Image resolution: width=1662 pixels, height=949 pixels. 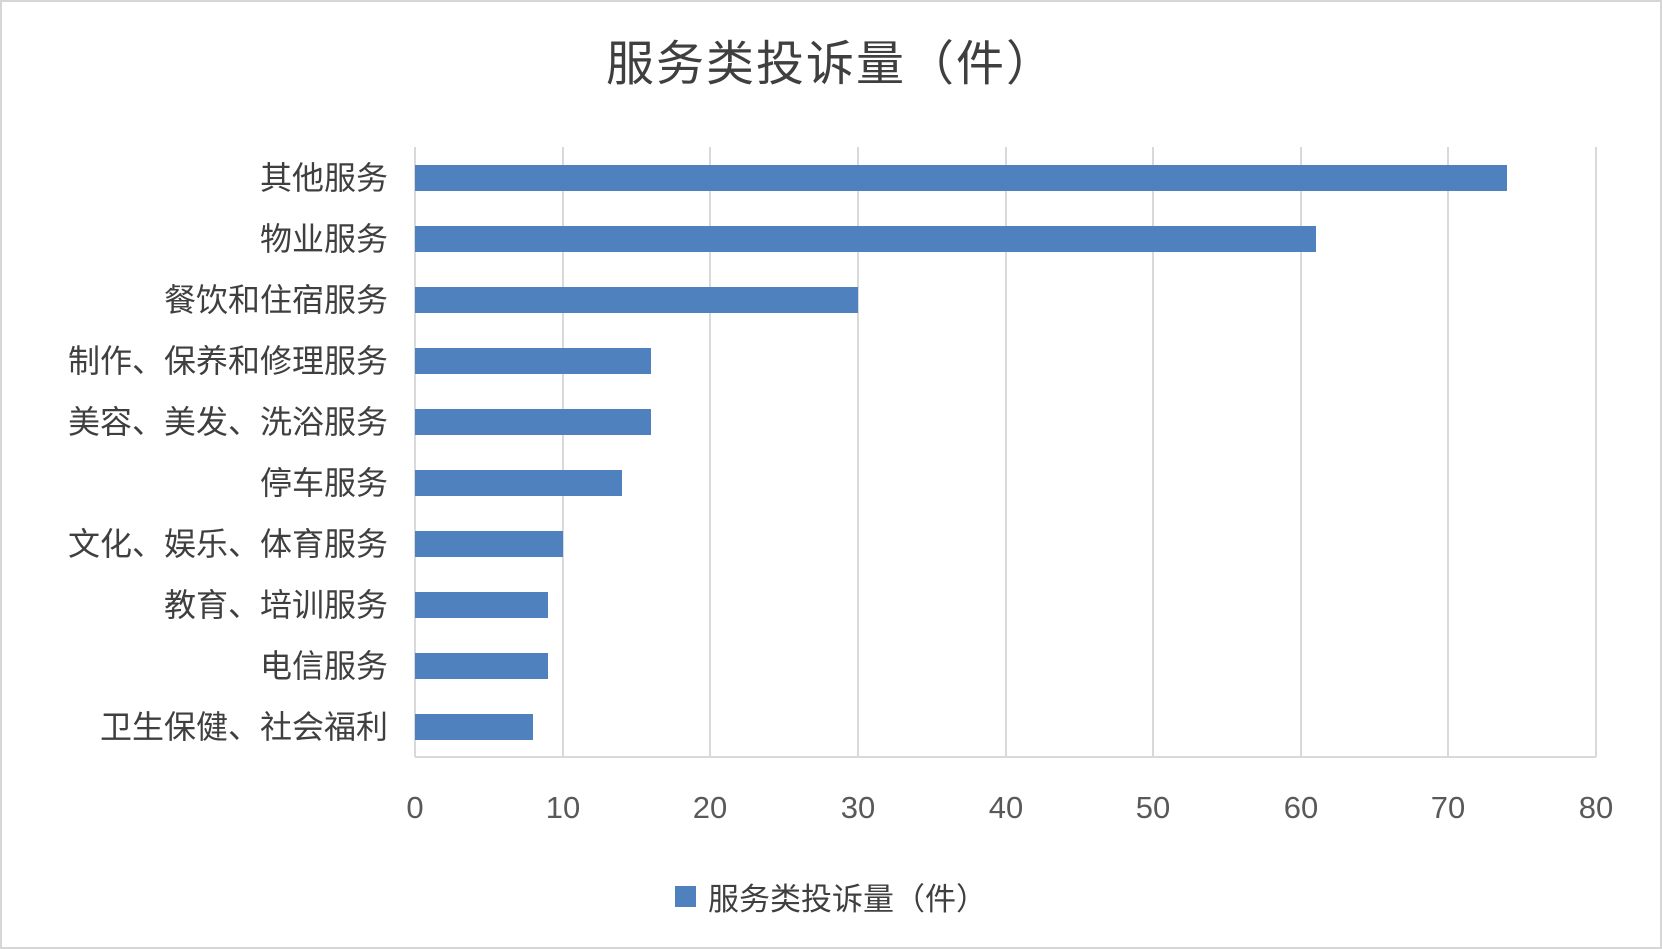 What do you see at coordinates (1301, 807) in the screenshot?
I see `x-axis-tick-label: 60` at bounding box center [1301, 807].